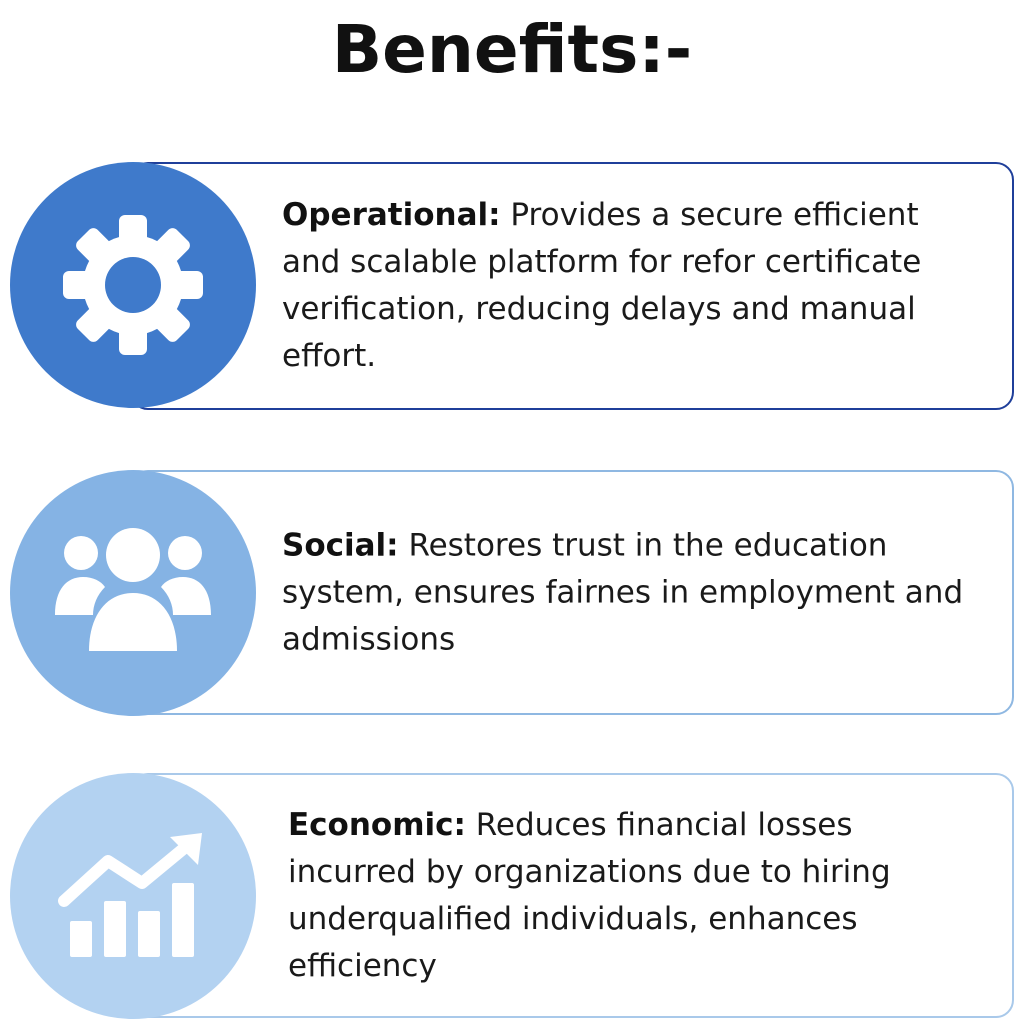 This screenshot has height=1024, width=1024. Describe the element at coordinates (512, 49) in the screenshot. I see `page-title: Benefits:-` at that location.